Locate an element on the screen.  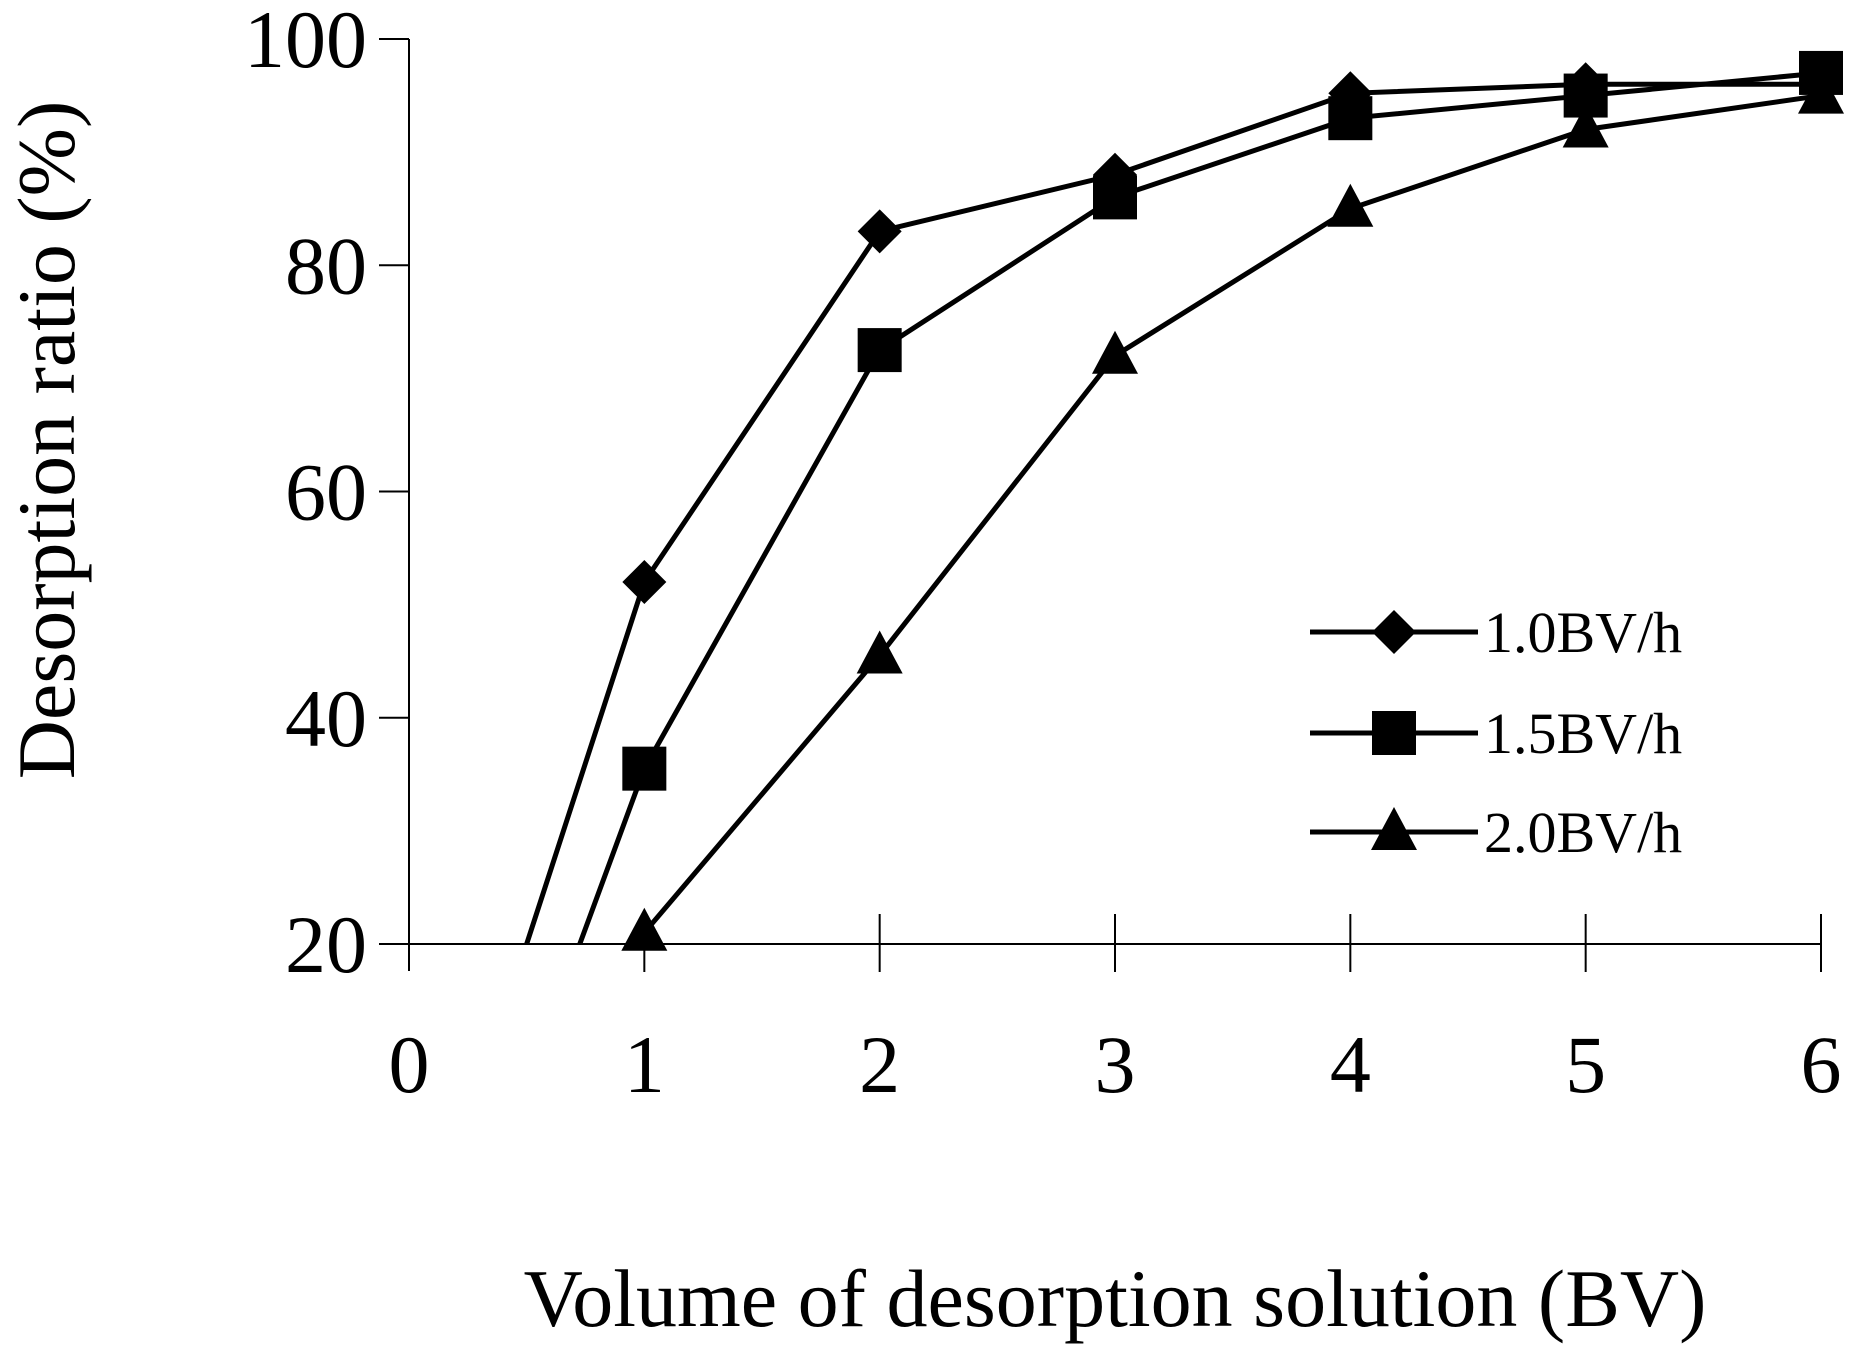
x-tick-label: 2 is located at coordinates (879, 1064).